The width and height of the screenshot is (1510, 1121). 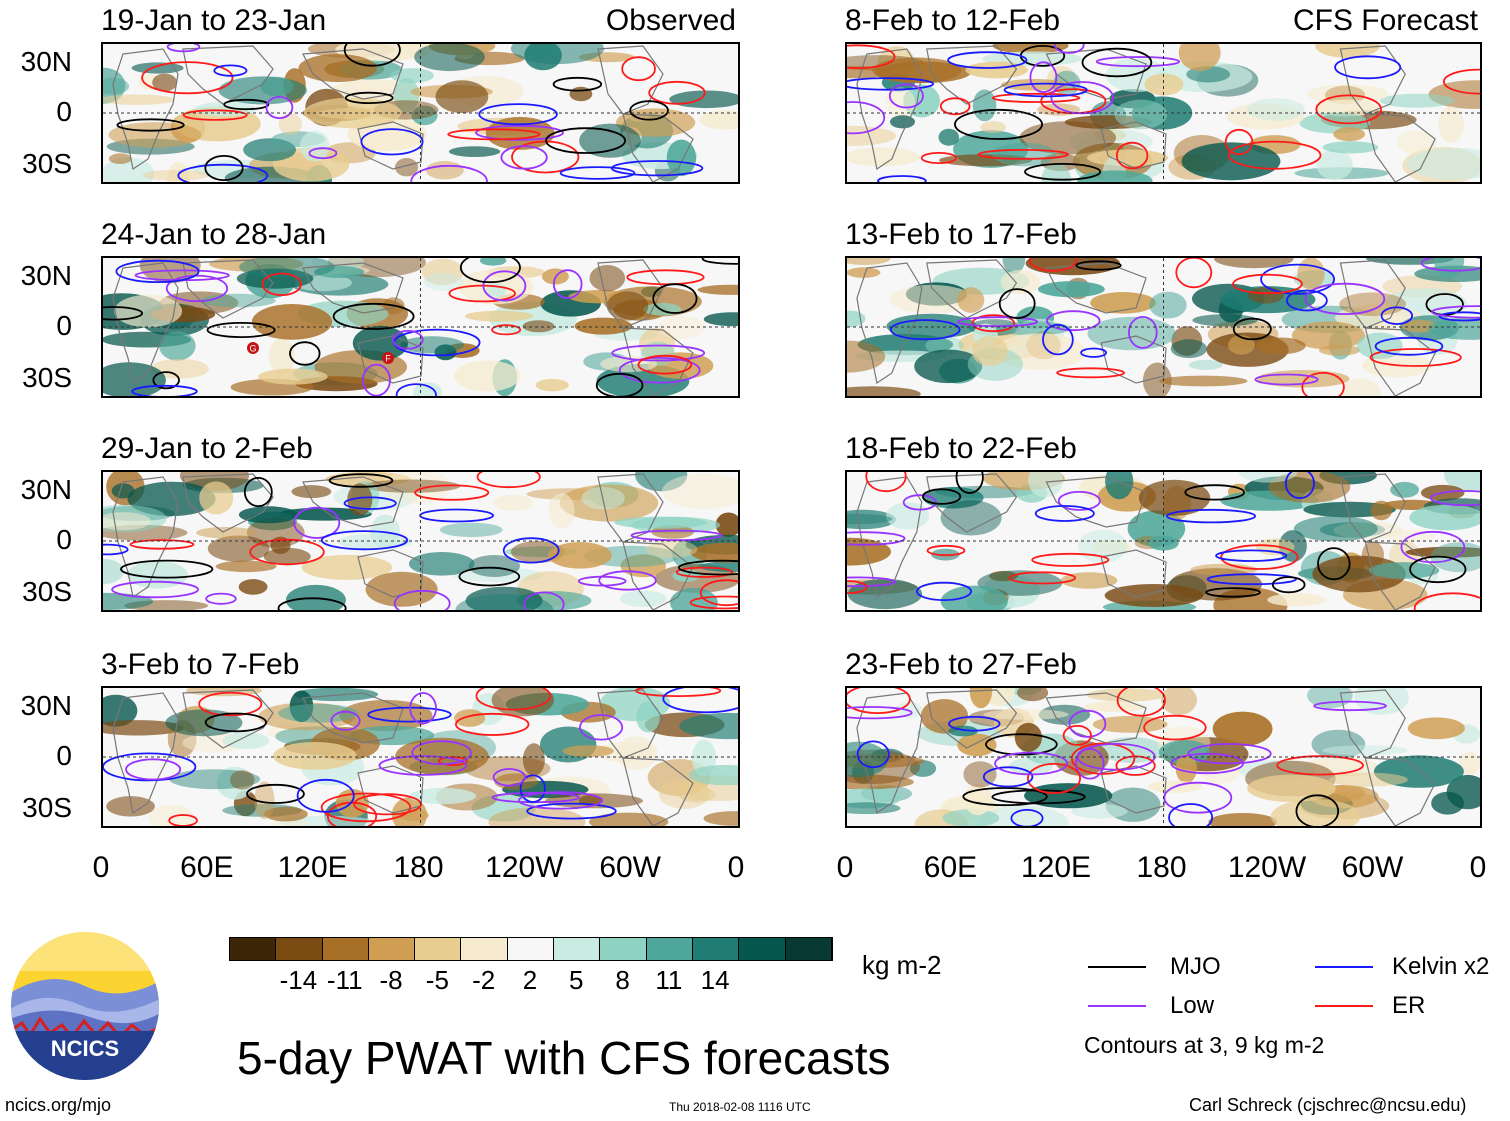 What do you see at coordinates (58, 1105) in the screenshot?
I see `footer-url: ncics.org/mjo` at bounding box center [58, 1105].